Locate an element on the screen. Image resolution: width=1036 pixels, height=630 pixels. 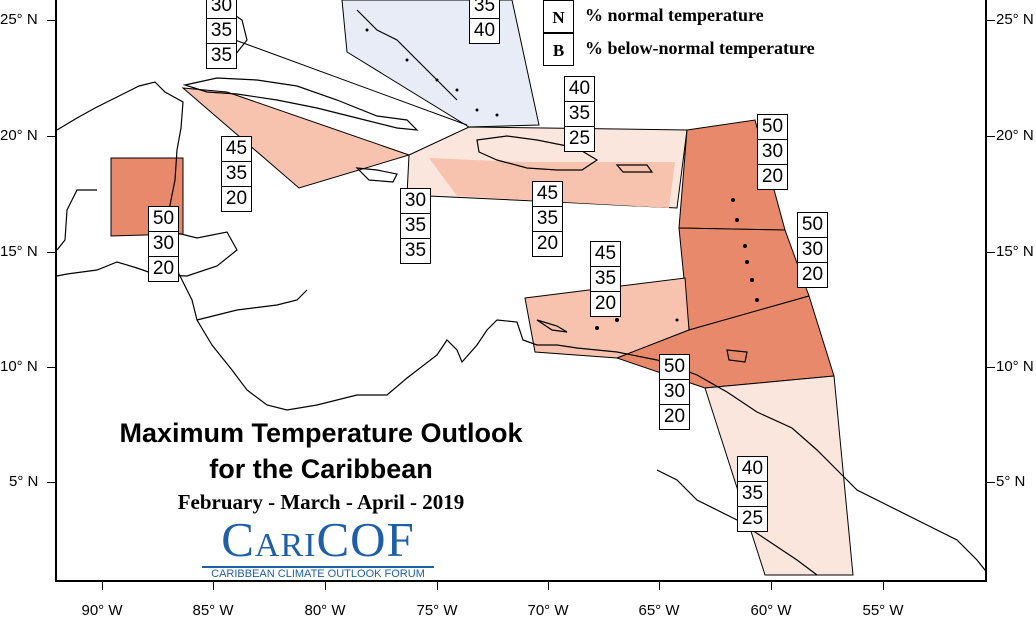
prob-box-bahamas: 35 40 is located at coordinates (484, 22).